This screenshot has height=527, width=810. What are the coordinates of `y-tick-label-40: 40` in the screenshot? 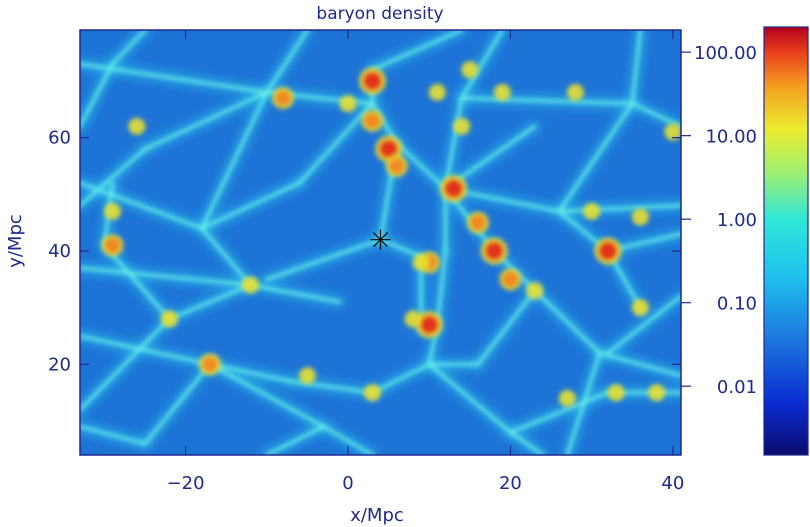 It's located at (59, 251).